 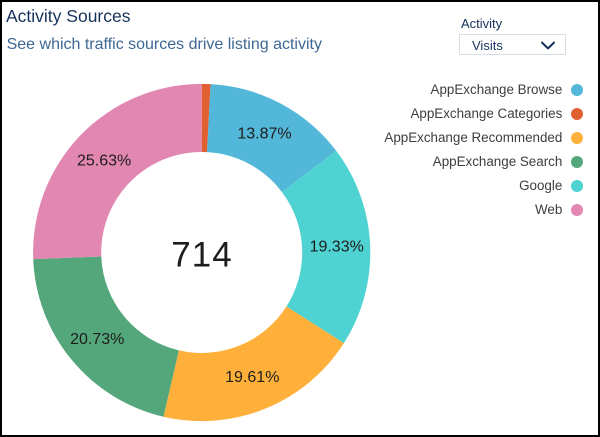 I want to click on svg-text: 19.33%, so click(x=337, y=247).